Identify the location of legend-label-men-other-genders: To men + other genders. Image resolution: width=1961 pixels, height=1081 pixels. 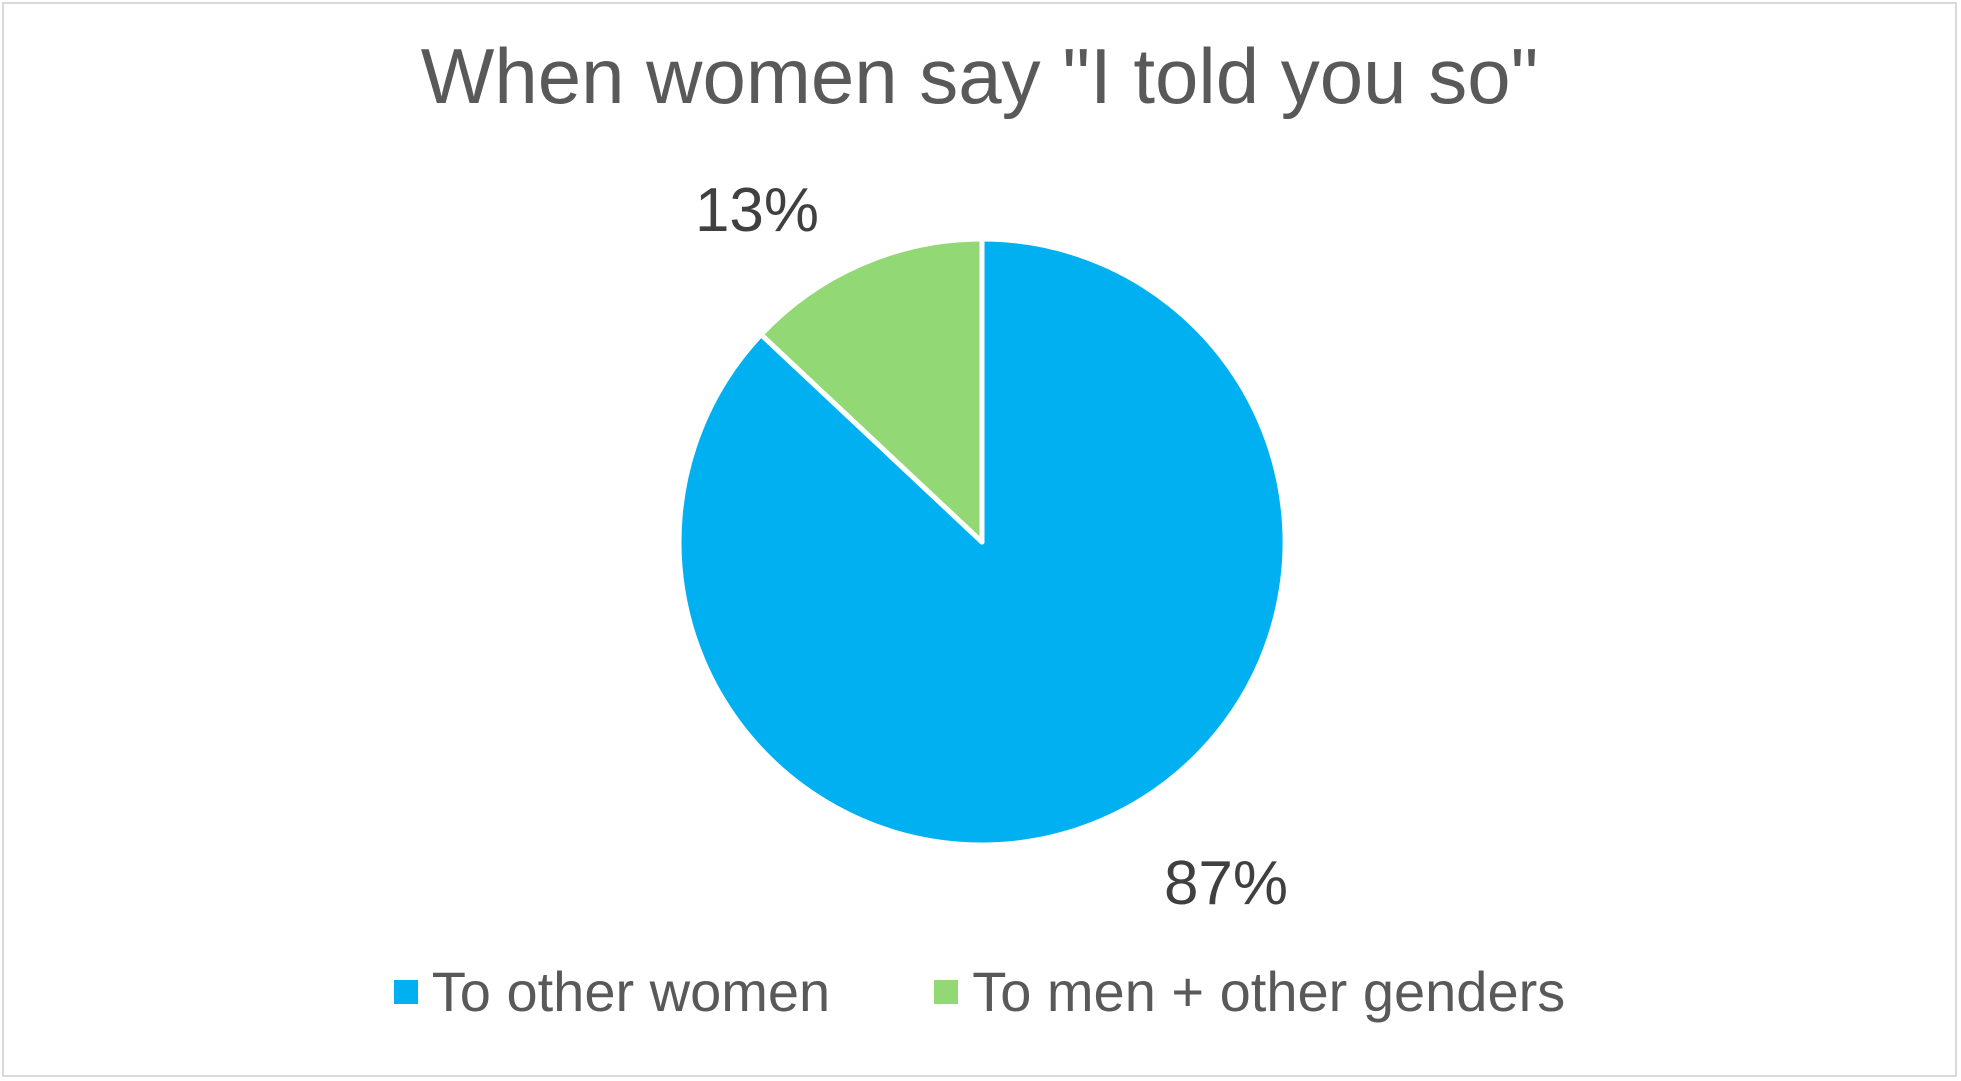
(1269, 991).